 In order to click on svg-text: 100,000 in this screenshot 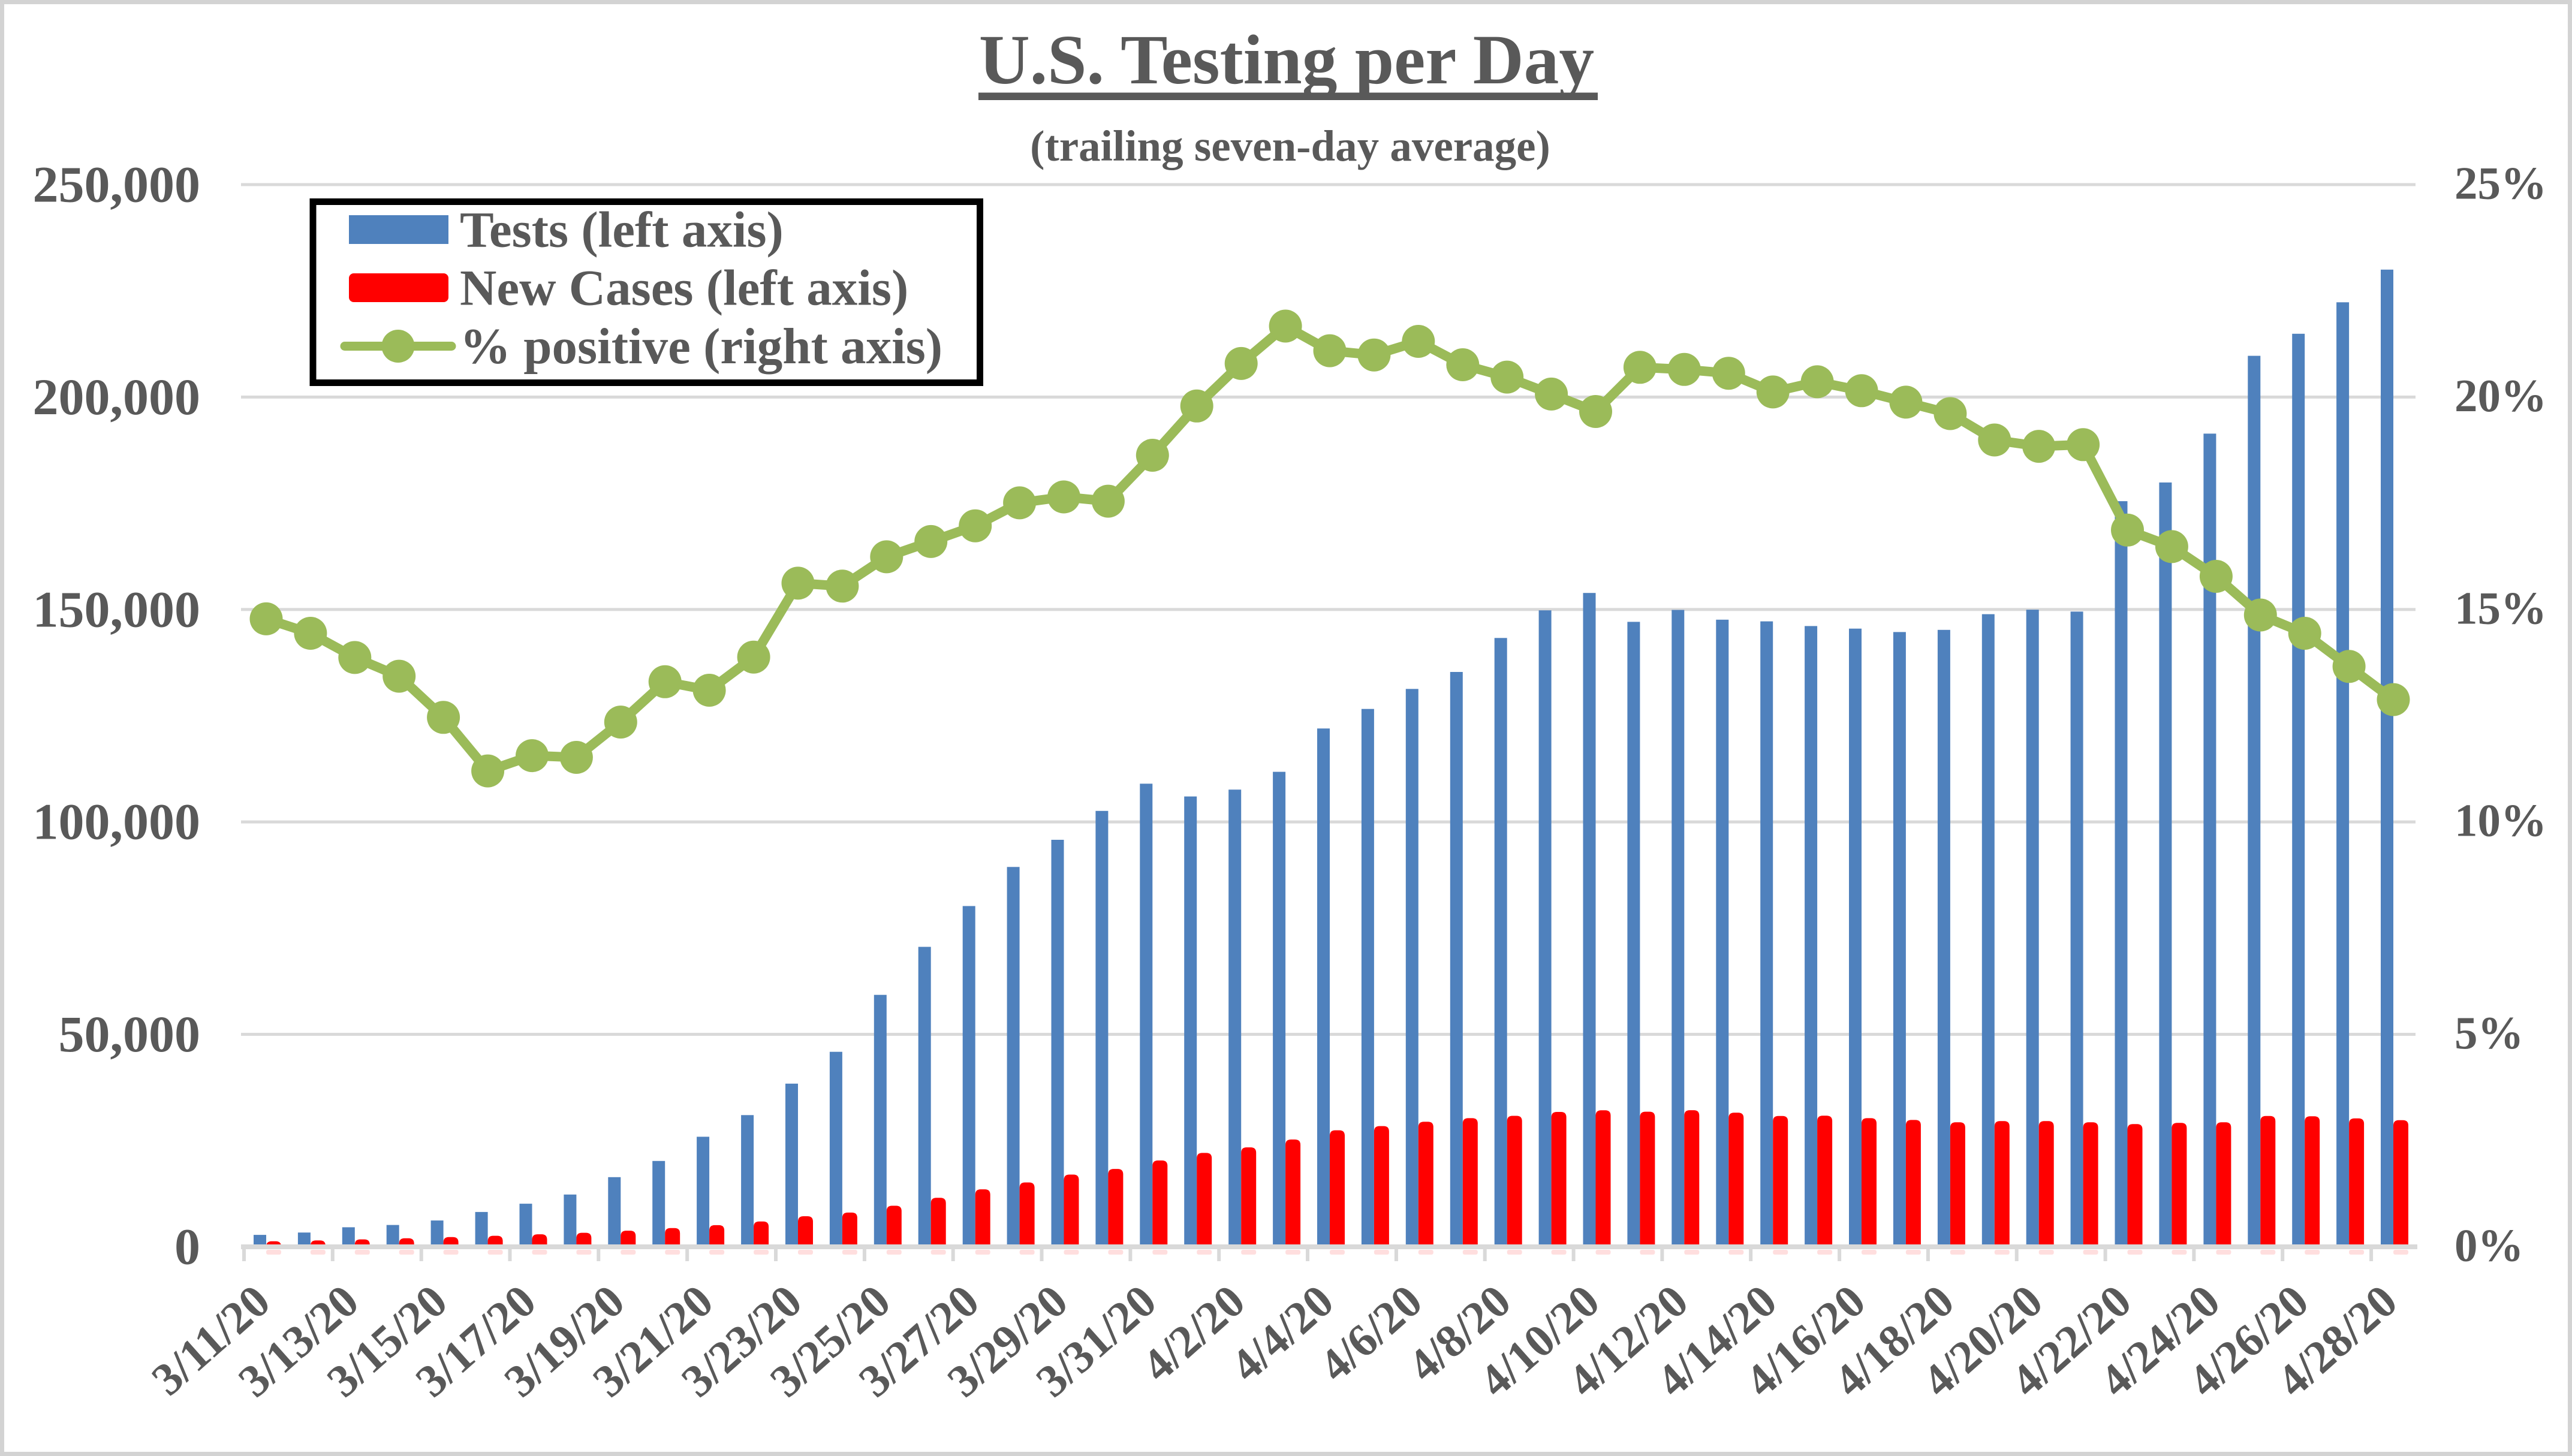, I will do `click(117, 822)`.